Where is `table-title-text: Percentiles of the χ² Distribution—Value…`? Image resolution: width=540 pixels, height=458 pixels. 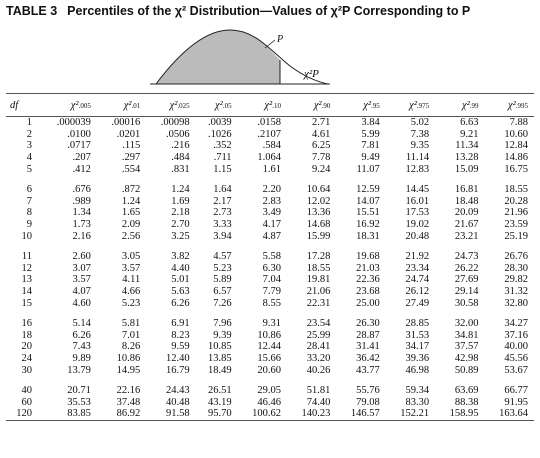
table-title-text: Percentiles of the χ² Distribution—Value… is located at coordinates (269, 11).